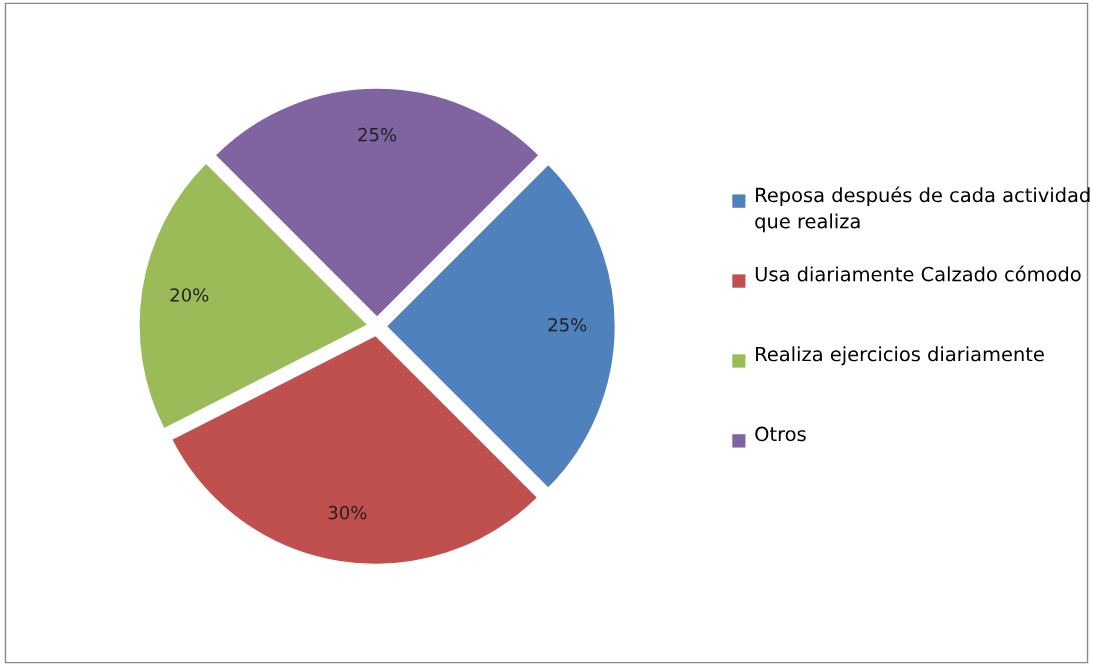 The height and width of the screenshot is (666, 1093). Describe the element at coordinates (918, 273) in the screenshot. I see `legend-label: Usa diariamente Calzado cómodo` at that location.